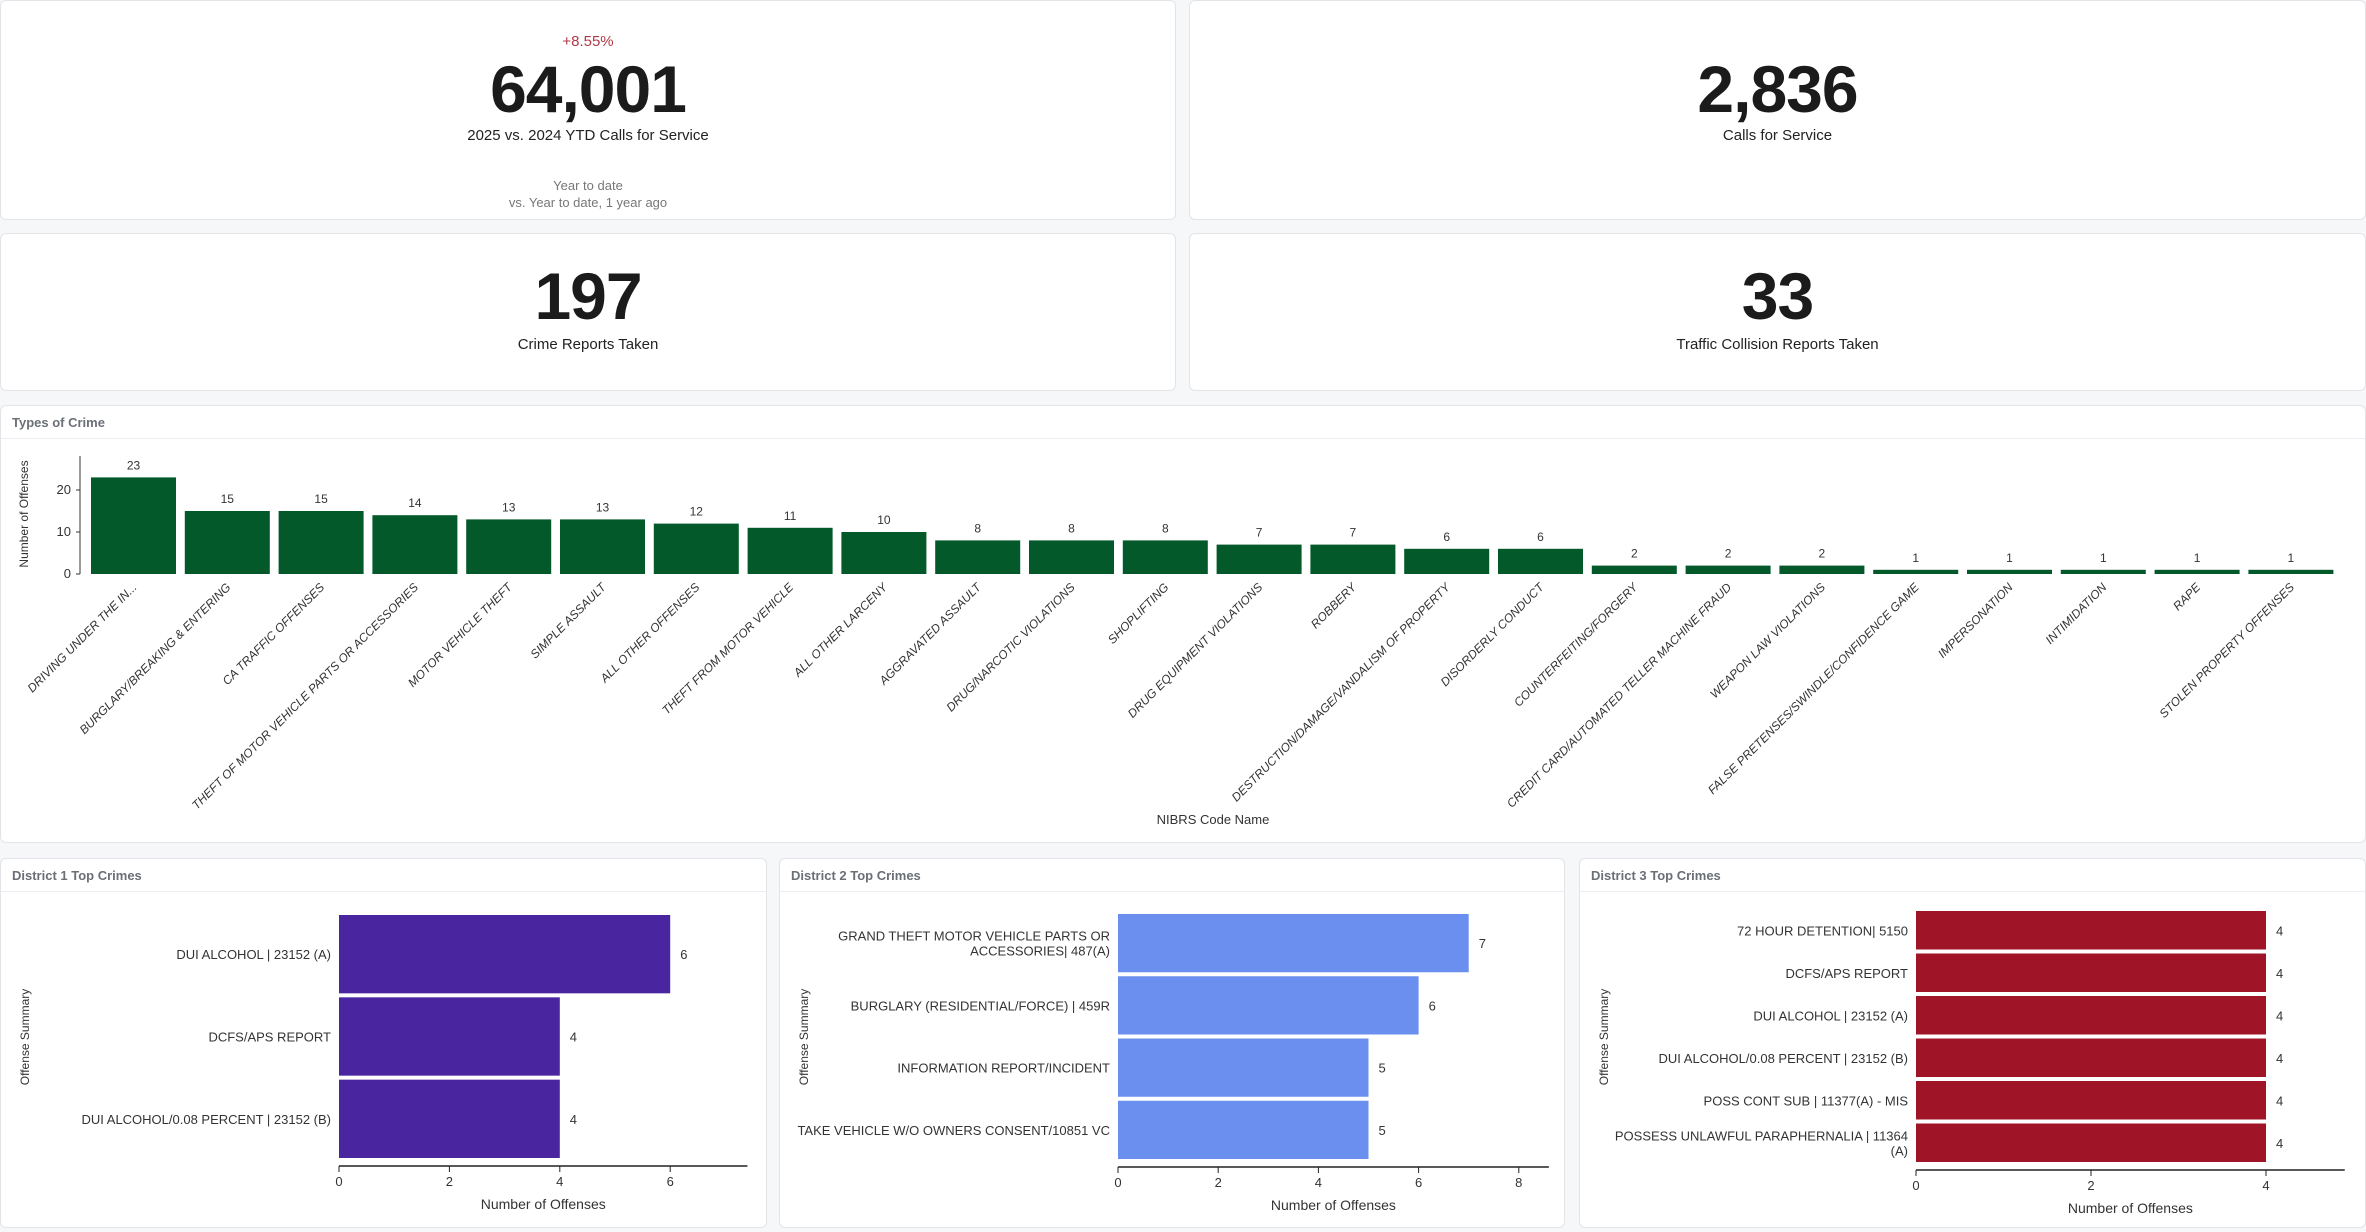  I want to click on x-tick-label: 8, so click(1518, 1182).